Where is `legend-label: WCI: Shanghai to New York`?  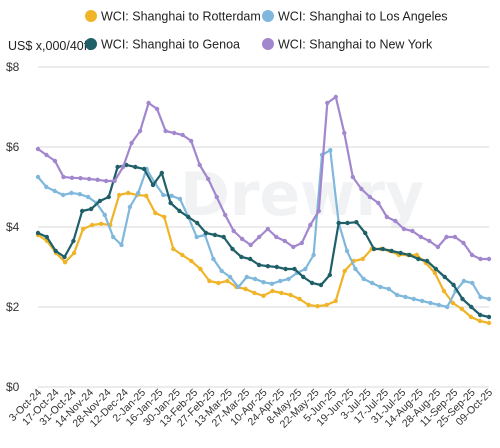
legend-label: WCI: Shanghai to New York is located at coordinates (355, 45).